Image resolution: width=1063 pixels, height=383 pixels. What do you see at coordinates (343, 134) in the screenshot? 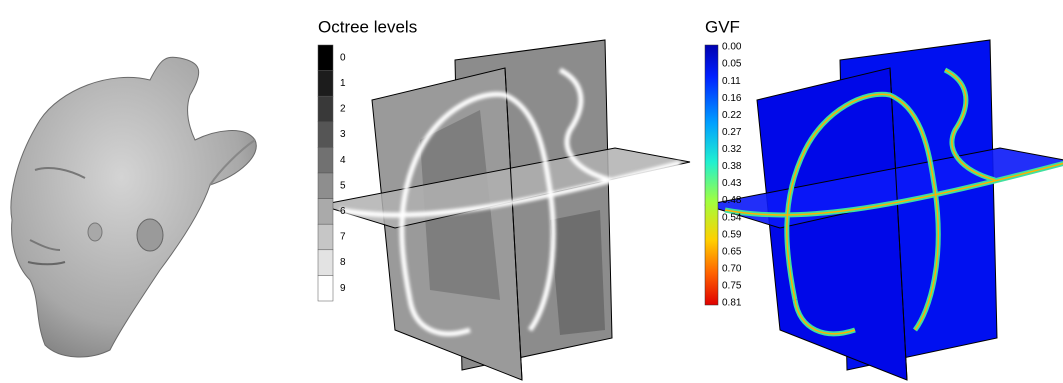
I see `octree-level-label: 3` at bounding box center [343, 134].